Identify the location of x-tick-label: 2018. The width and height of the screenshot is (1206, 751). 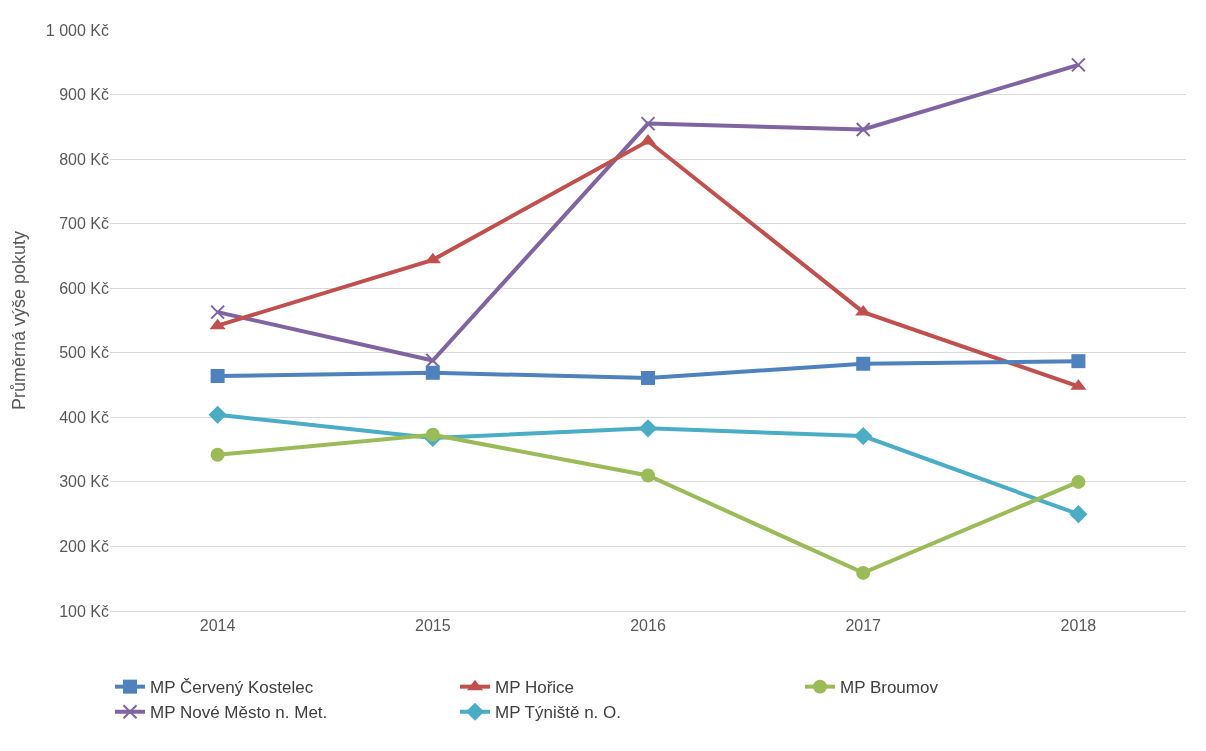
(1078, 626).